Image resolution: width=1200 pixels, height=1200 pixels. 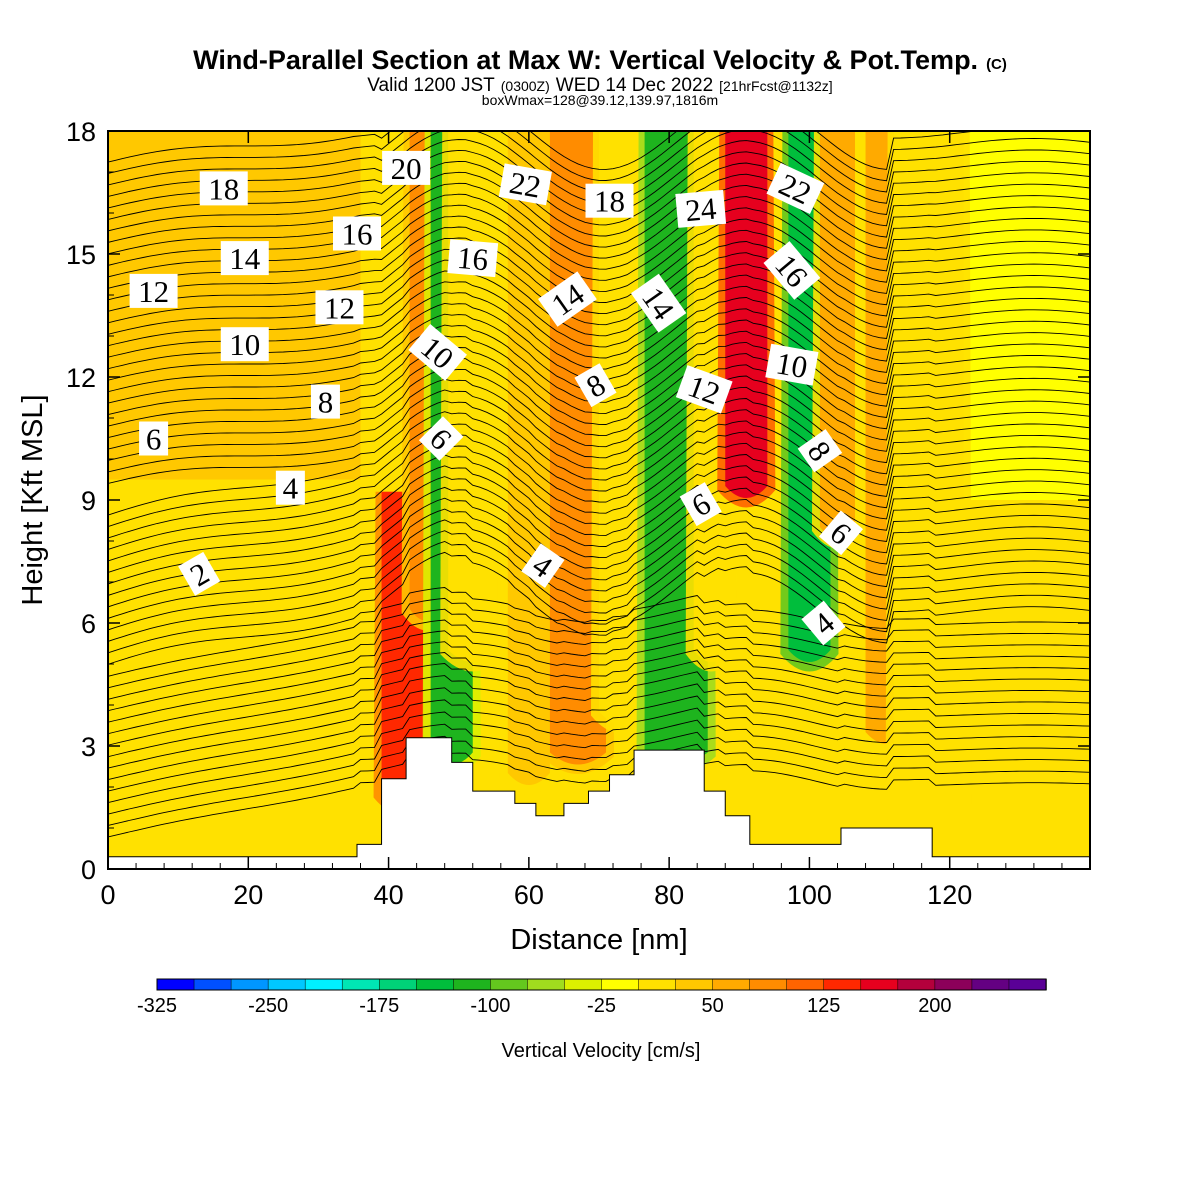 What do you see at coordinates (996, 64) in the screenshot?
I see `chart-title-copyright: (C)` at bounding box center [996, 64].